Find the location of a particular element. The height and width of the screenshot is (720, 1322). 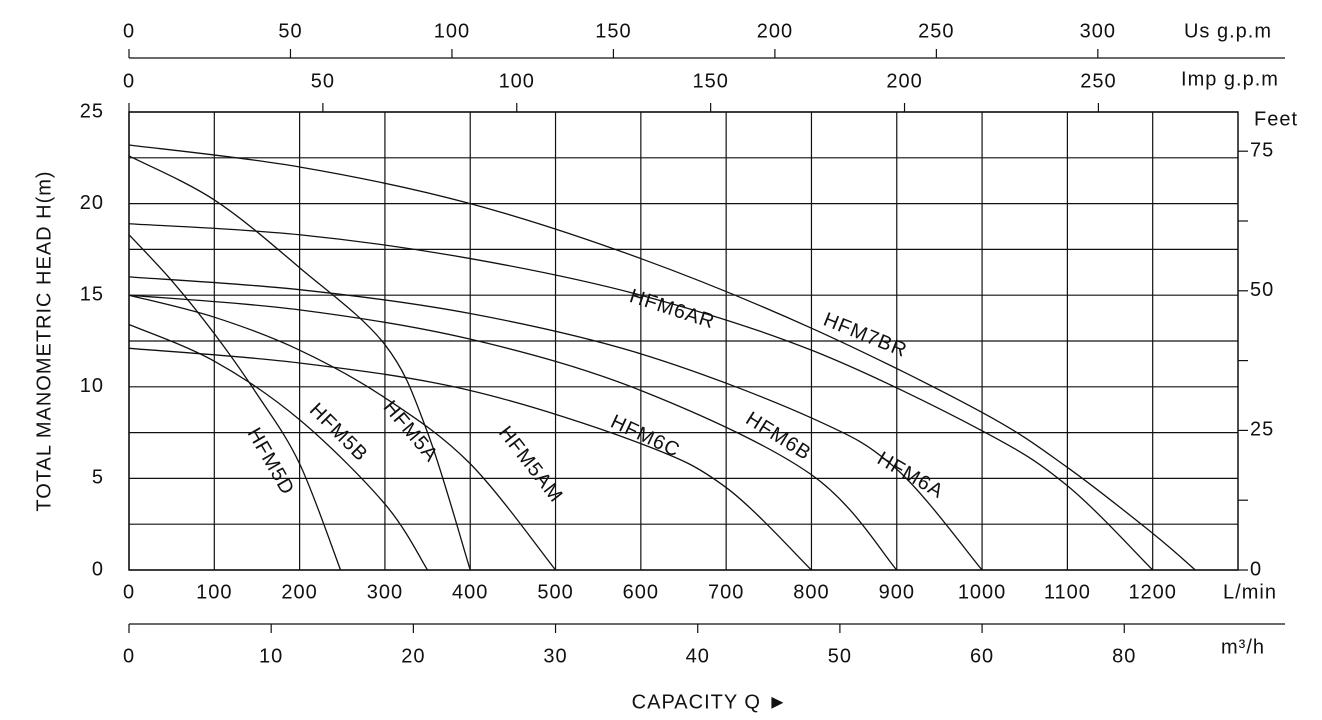

y-axis-title: TOTAL MANOMETRIC HEAD H(m) is located at coordinates (44, 340).